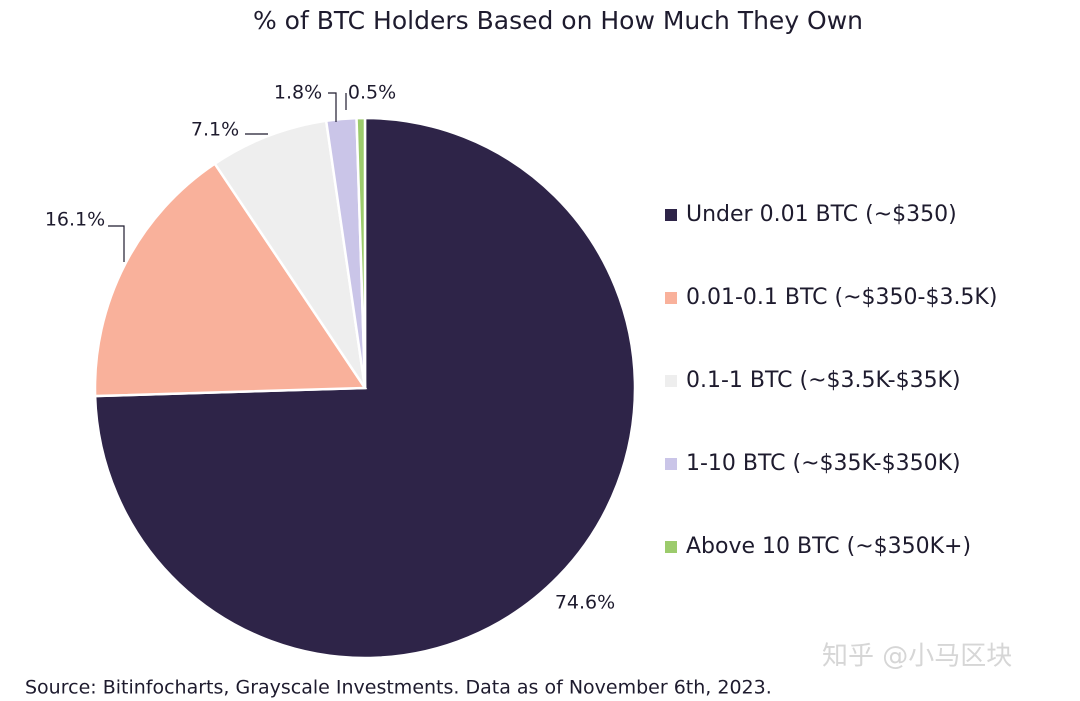 Image resolution: width=1080 pixels, height=701 pixels. What do you see at coordinates (372, 93) in the screenshot?
I see `value-label: 0.5%` at bounding box center [372, 93].